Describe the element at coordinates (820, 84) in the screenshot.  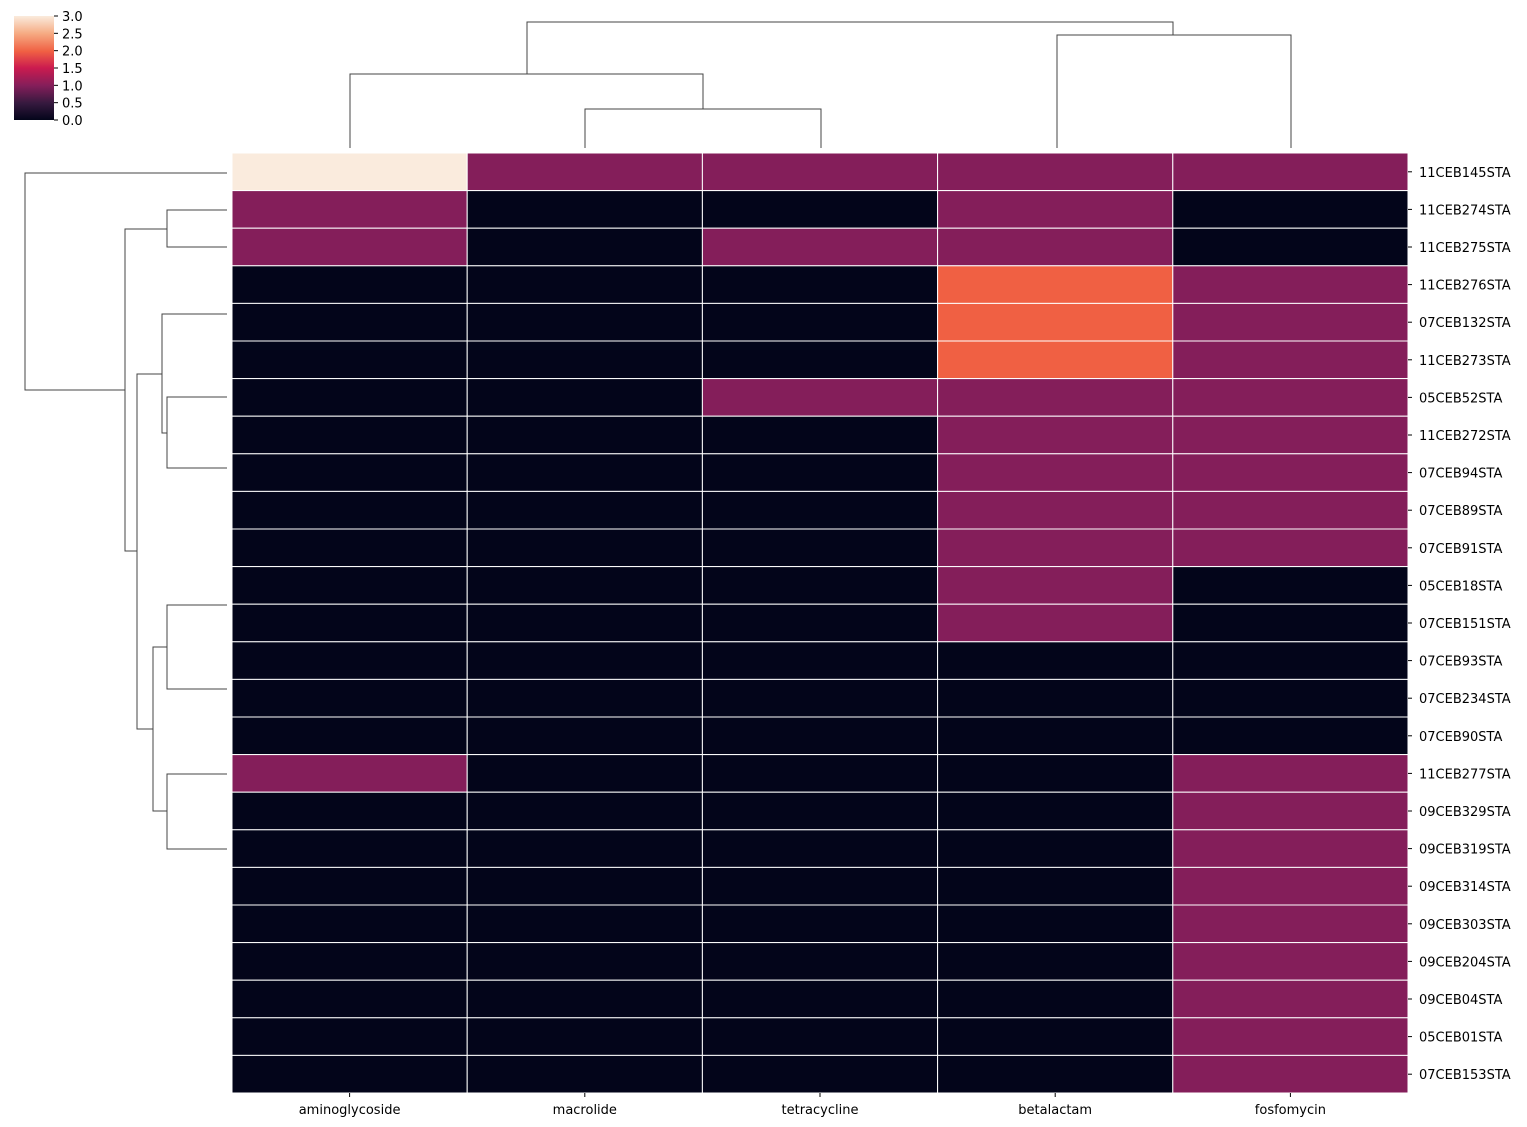
I see `column-dendrogram` at that location.